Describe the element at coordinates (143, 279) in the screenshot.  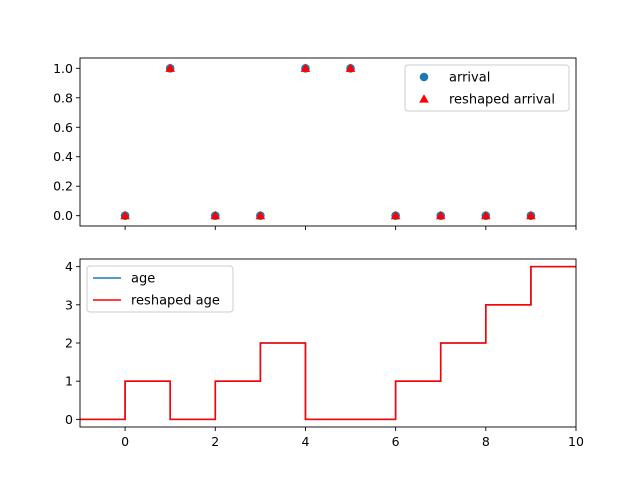
I see `plot-2-legend-label-1: age` at that location.